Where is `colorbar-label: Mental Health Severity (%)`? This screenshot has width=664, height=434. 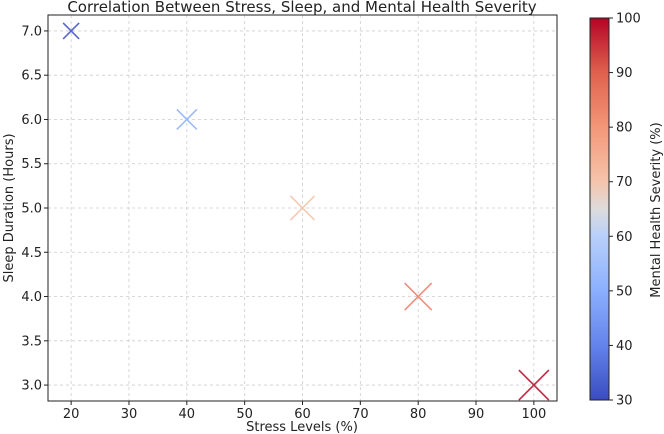
colorbar-label: Mental Health Severity (%) is located at coordinates (656, 209).